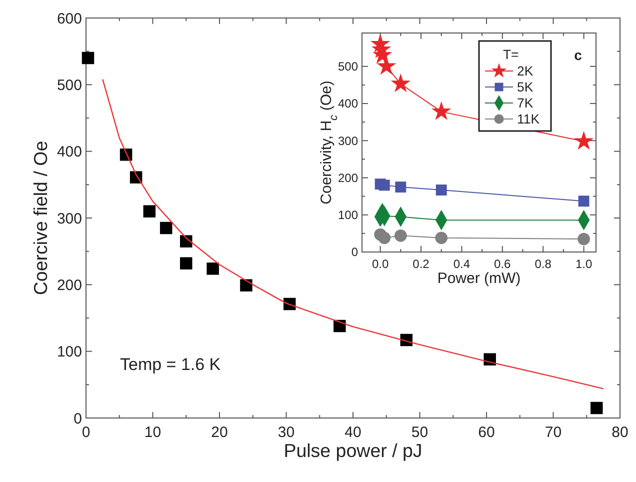  Describe the element at coordinates (620, 432) in the screenshot. I see `x-tick-label: 80` at that location.